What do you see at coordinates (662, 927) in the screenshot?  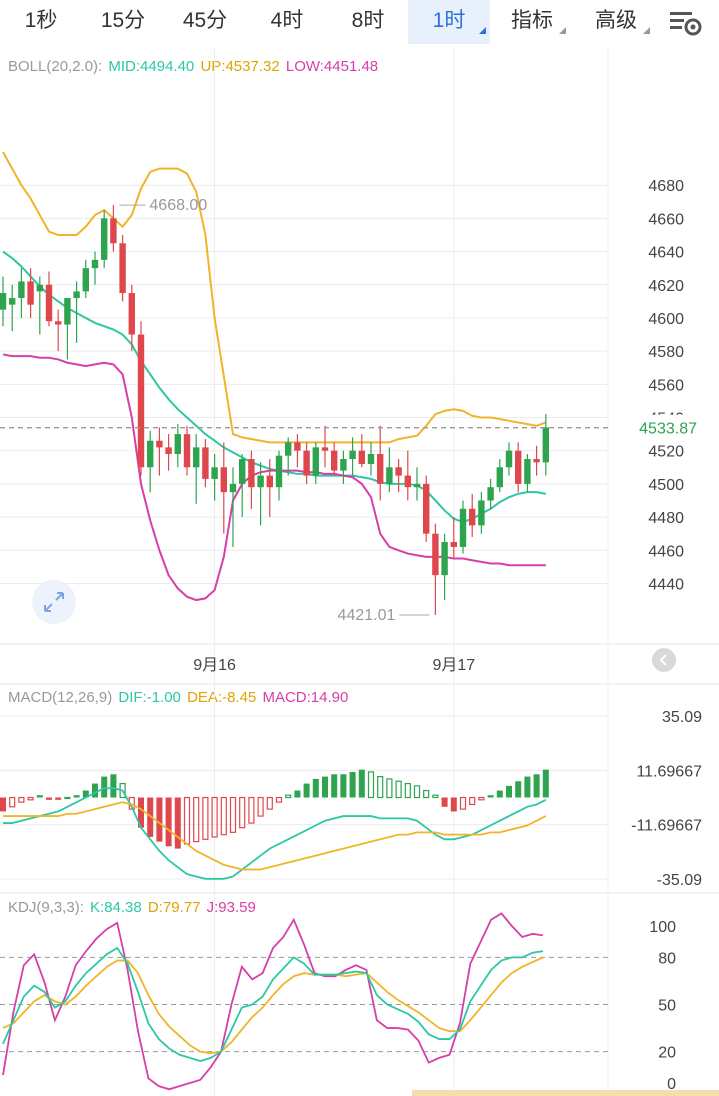 I see `kdj-tick-label: 100` at bounding box center [662, 927].